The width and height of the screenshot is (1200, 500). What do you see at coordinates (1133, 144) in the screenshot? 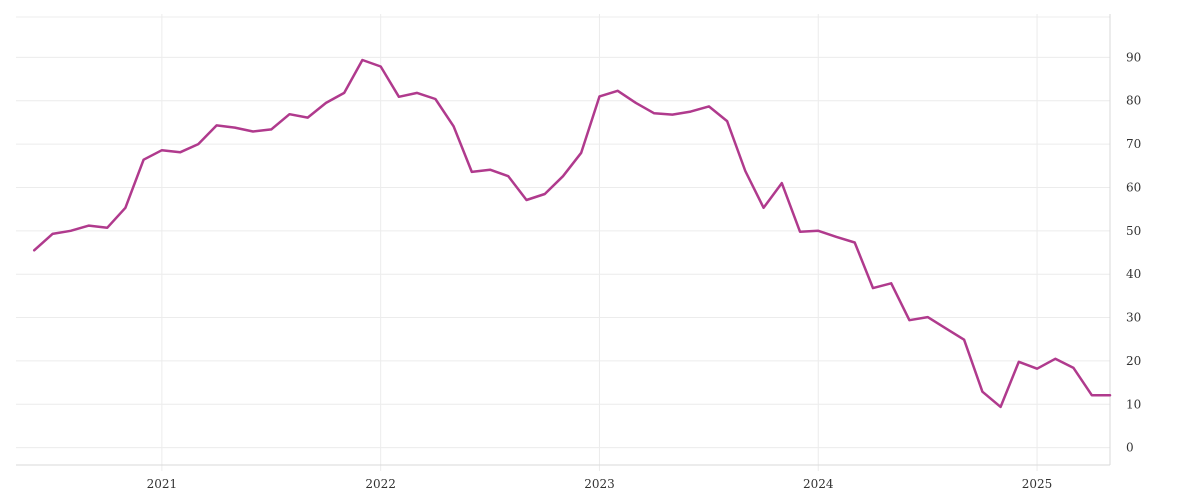
I see `y-tick-label: 70` at bounding box center [1133, 144].